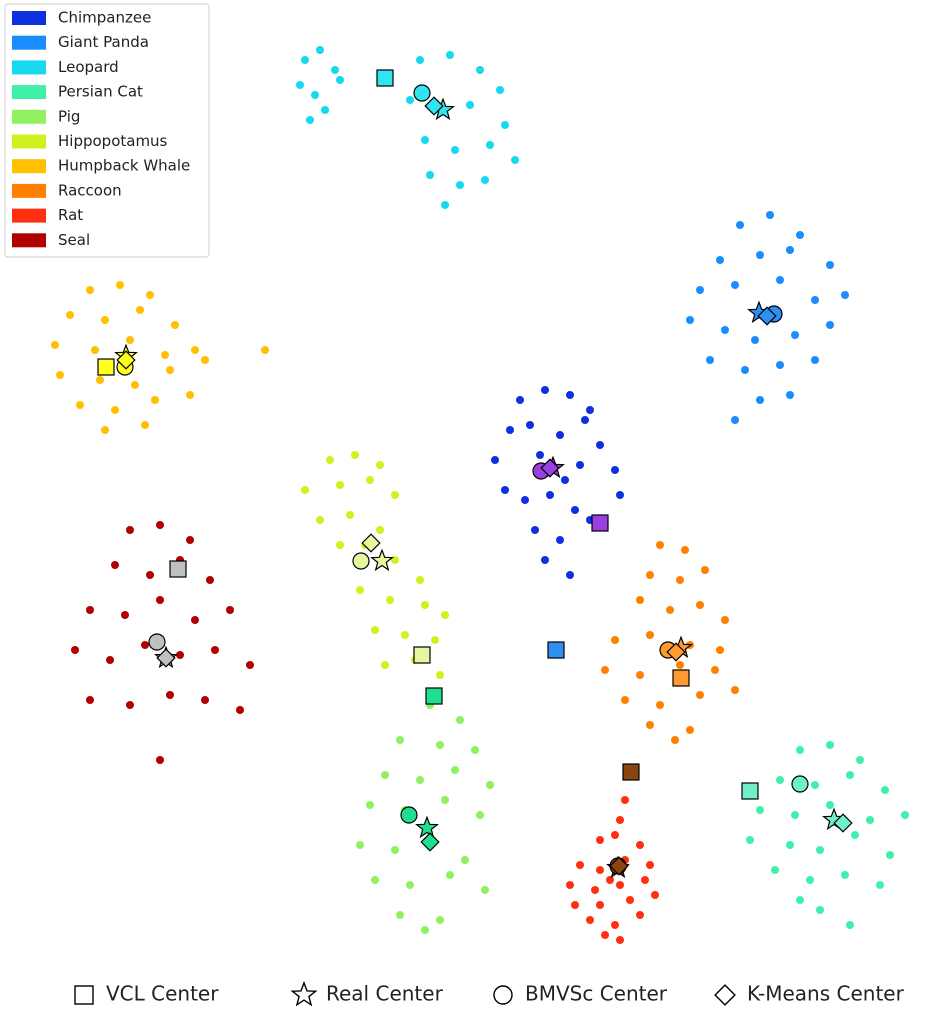 The height and width of the screenshot is (1012, 950). Describe the element at coordinates (422, 93) in the screenshot. I see `circle-marker` at that location.